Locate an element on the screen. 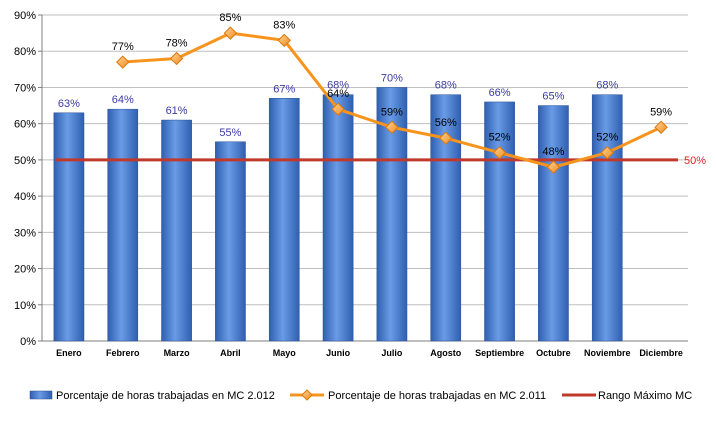  x-tick-label: Julio is located at coordinates (392, 353).